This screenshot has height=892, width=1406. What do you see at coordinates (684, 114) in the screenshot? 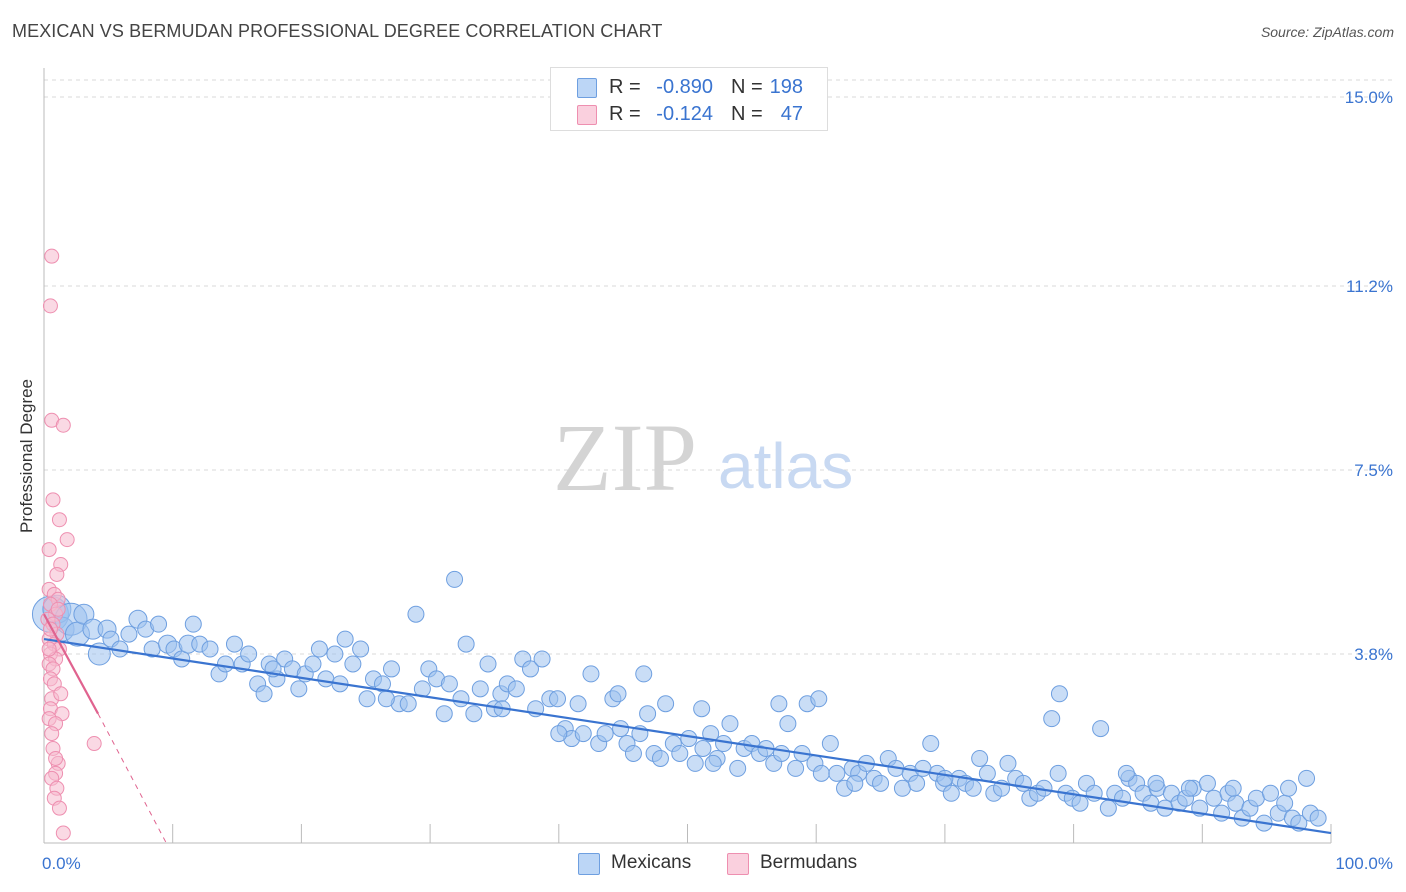
I see `legend-r-value: -0.124` at bounding box center [684, 114].